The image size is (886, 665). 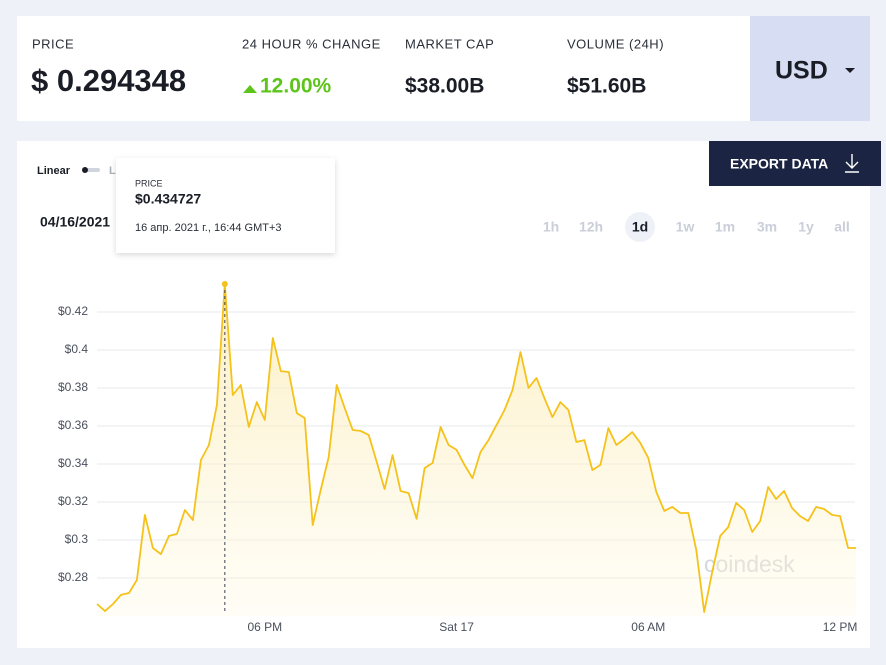 I want to click on tooltip-date: 16 апр. 2021 г., 16:44 GMT+3, so click(x=208, y=228).